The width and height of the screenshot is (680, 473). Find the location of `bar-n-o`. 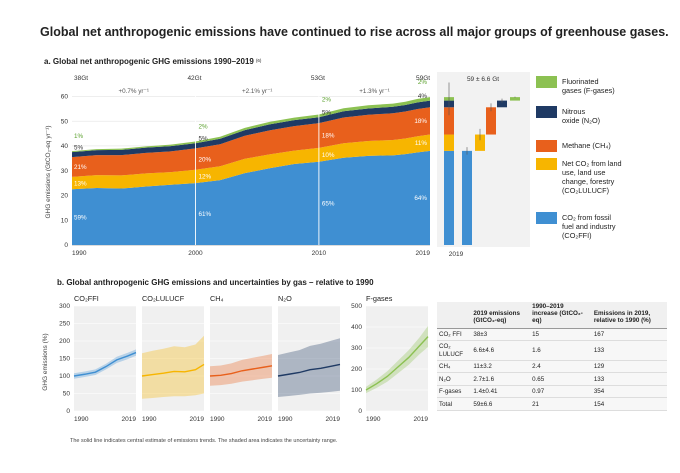

bar-n-o is located at coordinates (502, 104).